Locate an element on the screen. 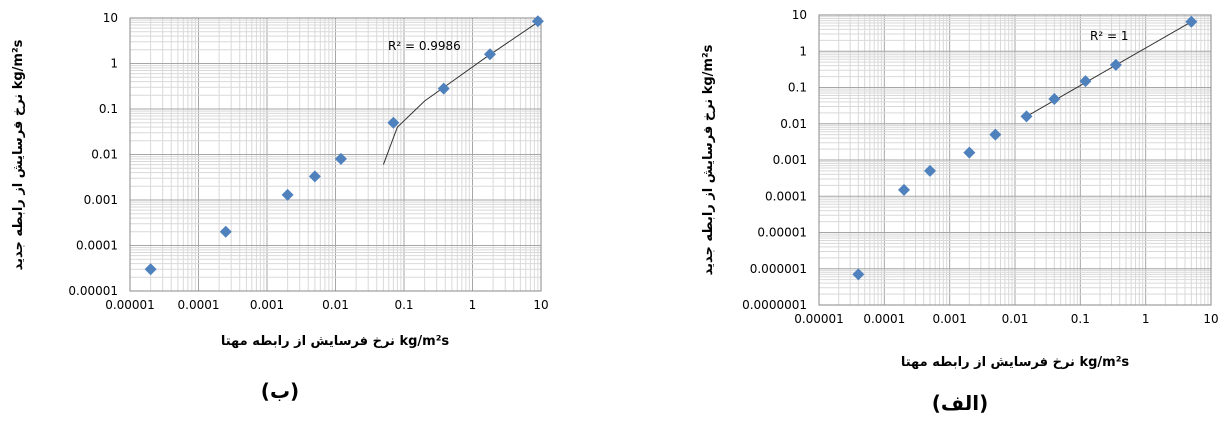 This screenshot has width=1225, height=427. panel-caption: (الف) is located at coordinates (960, 403).